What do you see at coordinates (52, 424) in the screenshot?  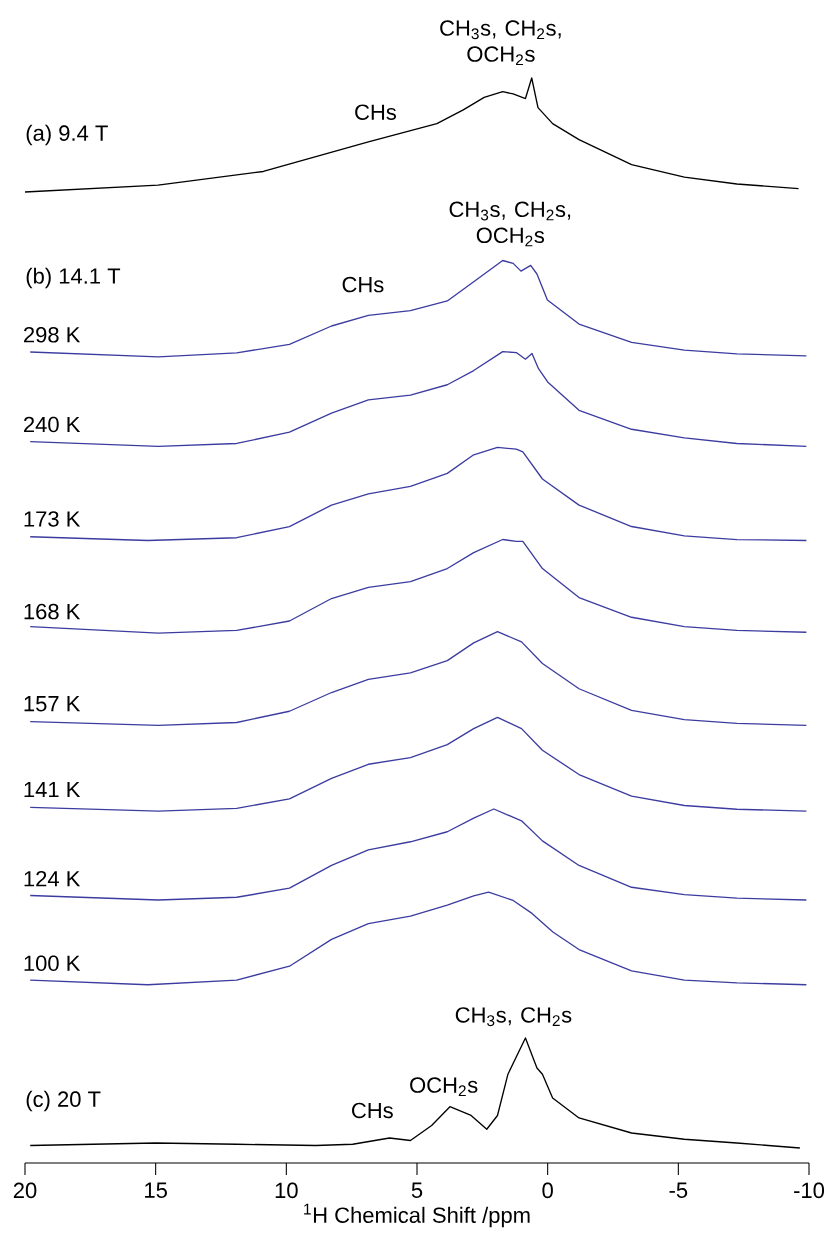 I see `series-label: 240 K` at bounding box center [52, 424].